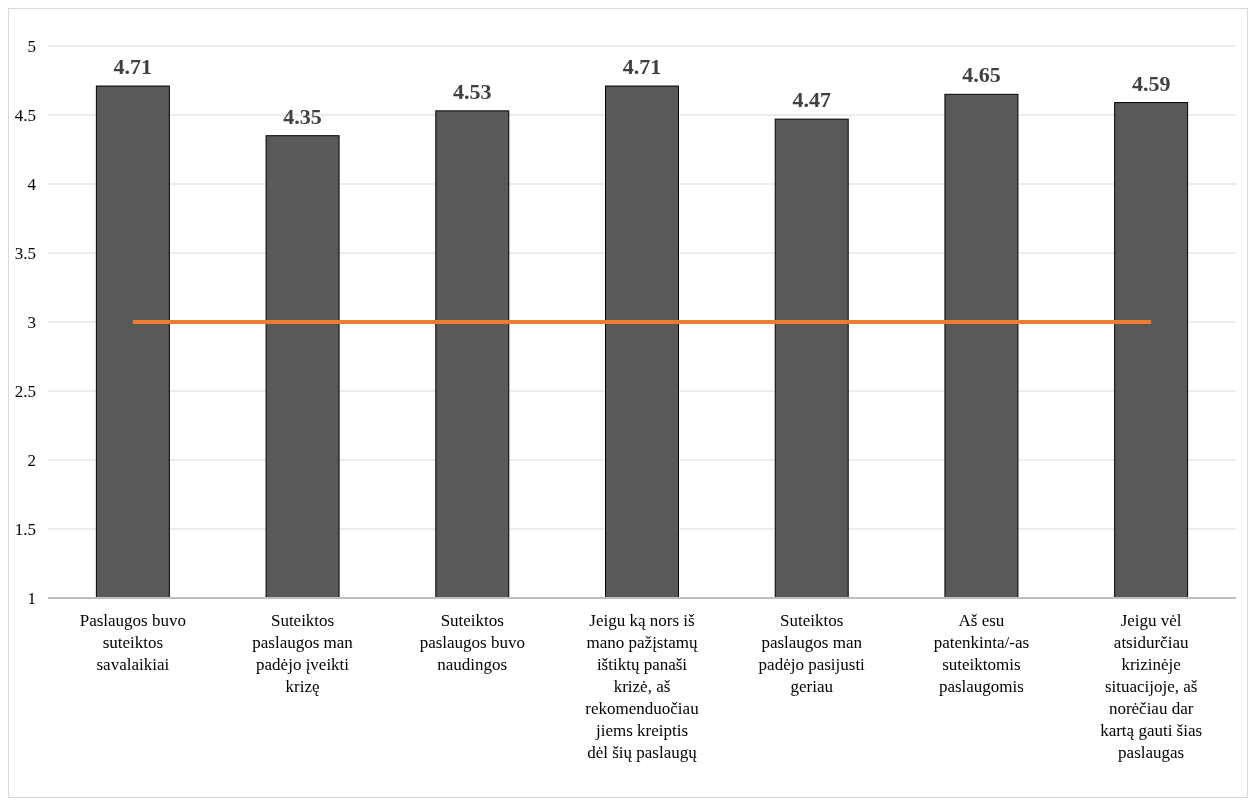  I want to click on data-label: 4.59, so click(1151, 83).